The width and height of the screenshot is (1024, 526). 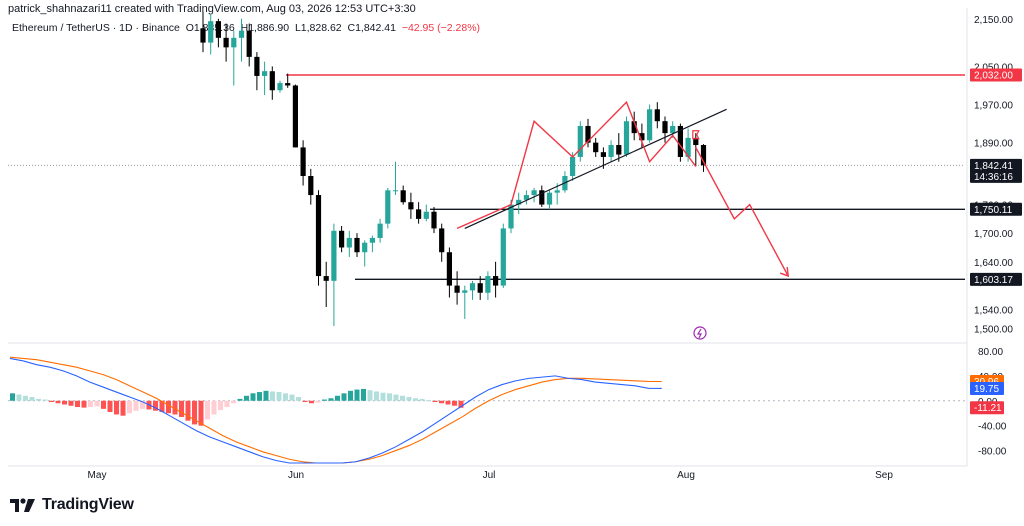 What do you see at coordinates (986, 382) in the screenshot?
I see `macd-label-text: 30.96` at bounding box center [986, 382].